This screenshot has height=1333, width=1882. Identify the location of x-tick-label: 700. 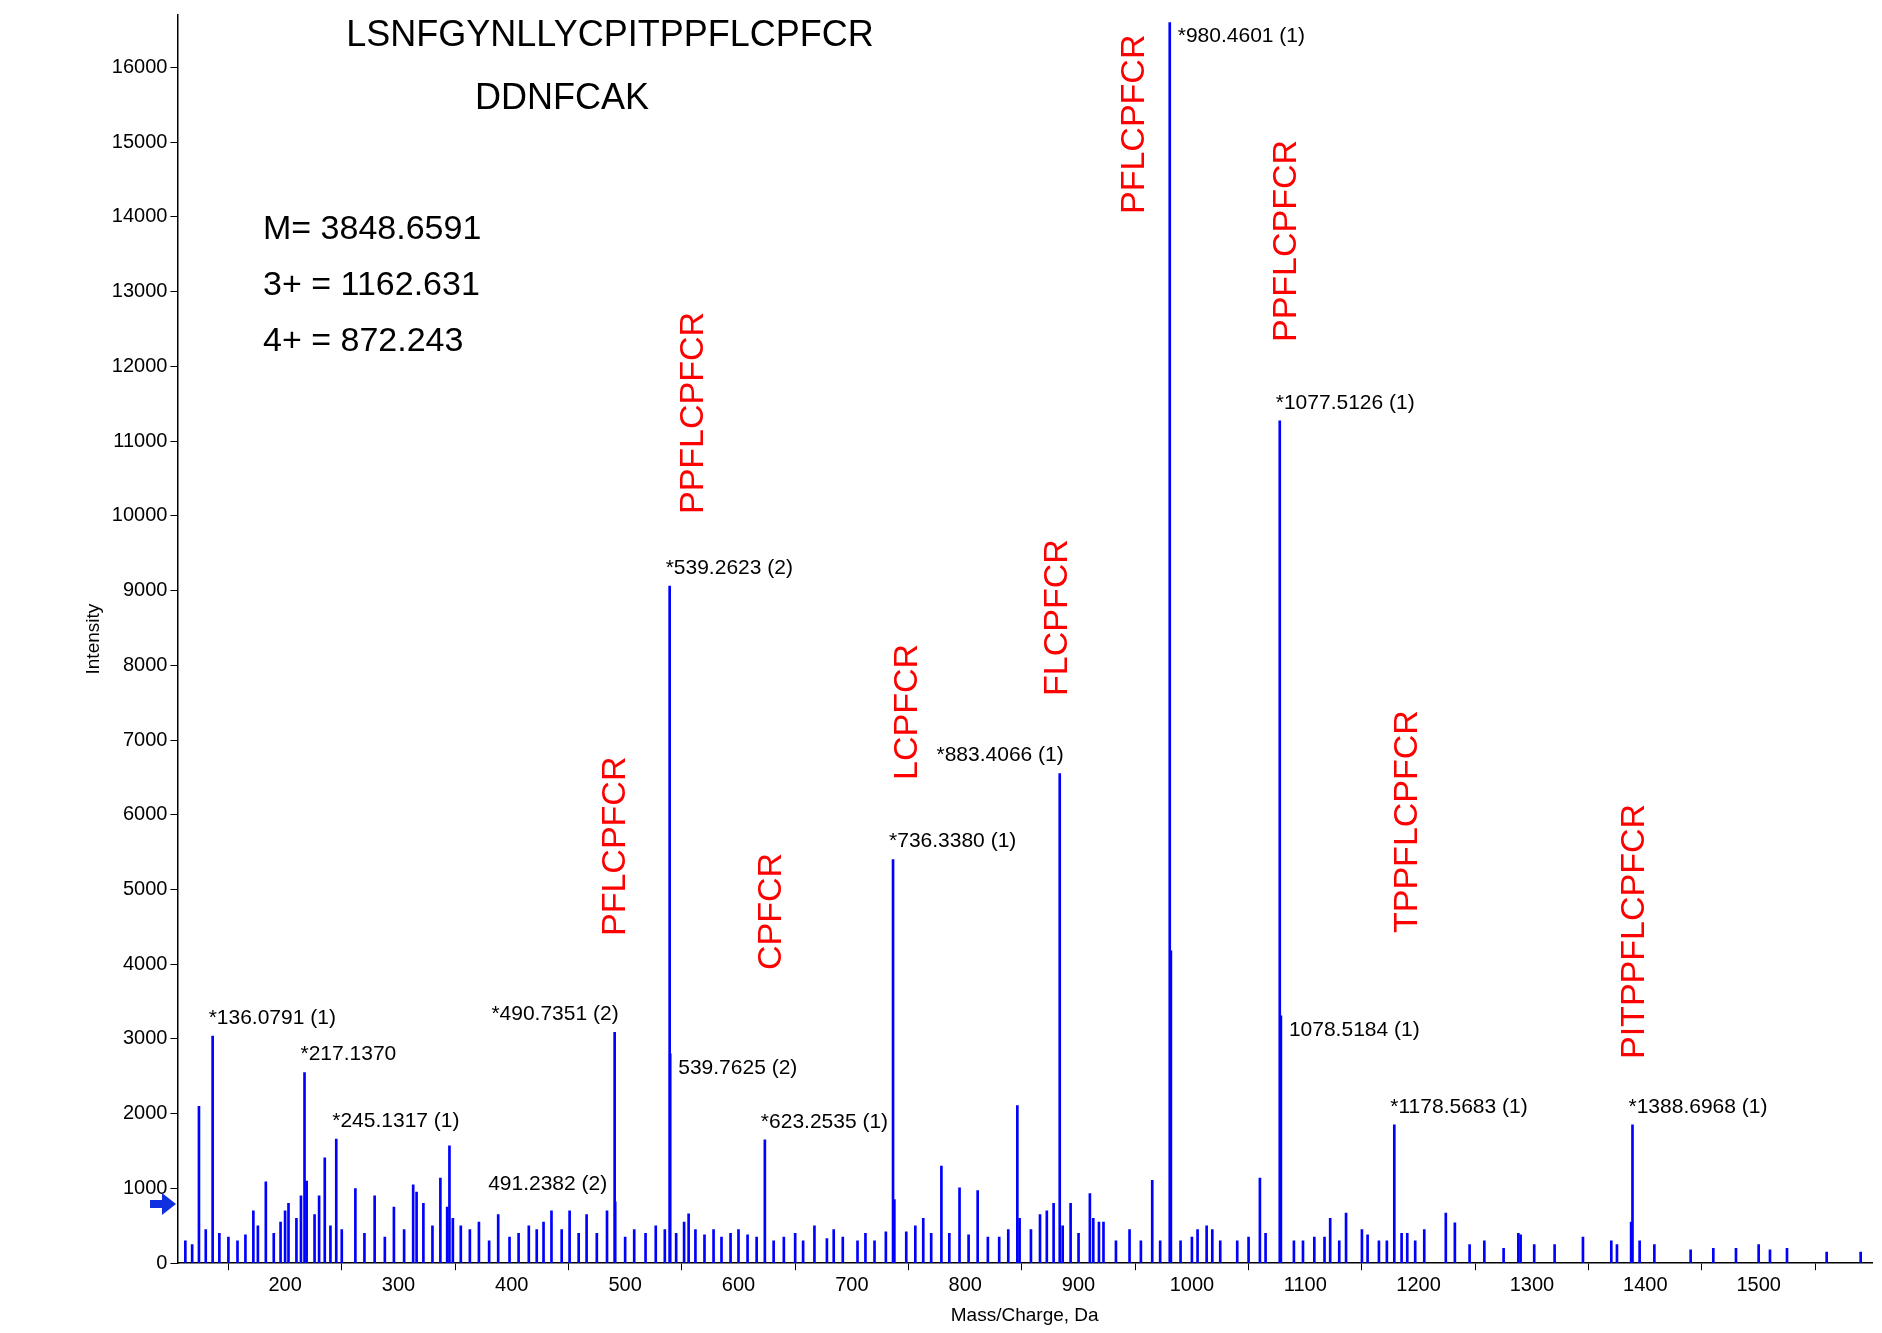
(852, 1283).